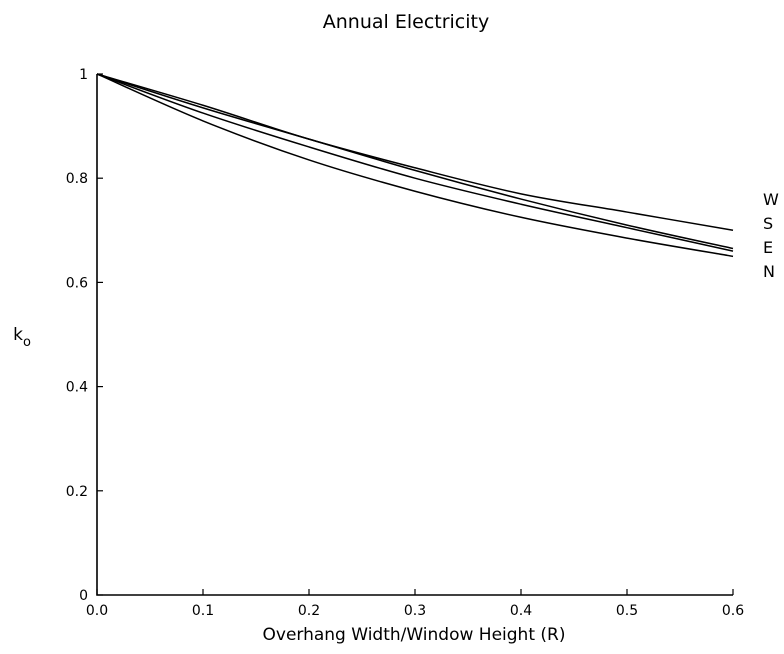 The image size is (784, 654). I want to click on chart-title: Annual Electricity, so click(406, 22).